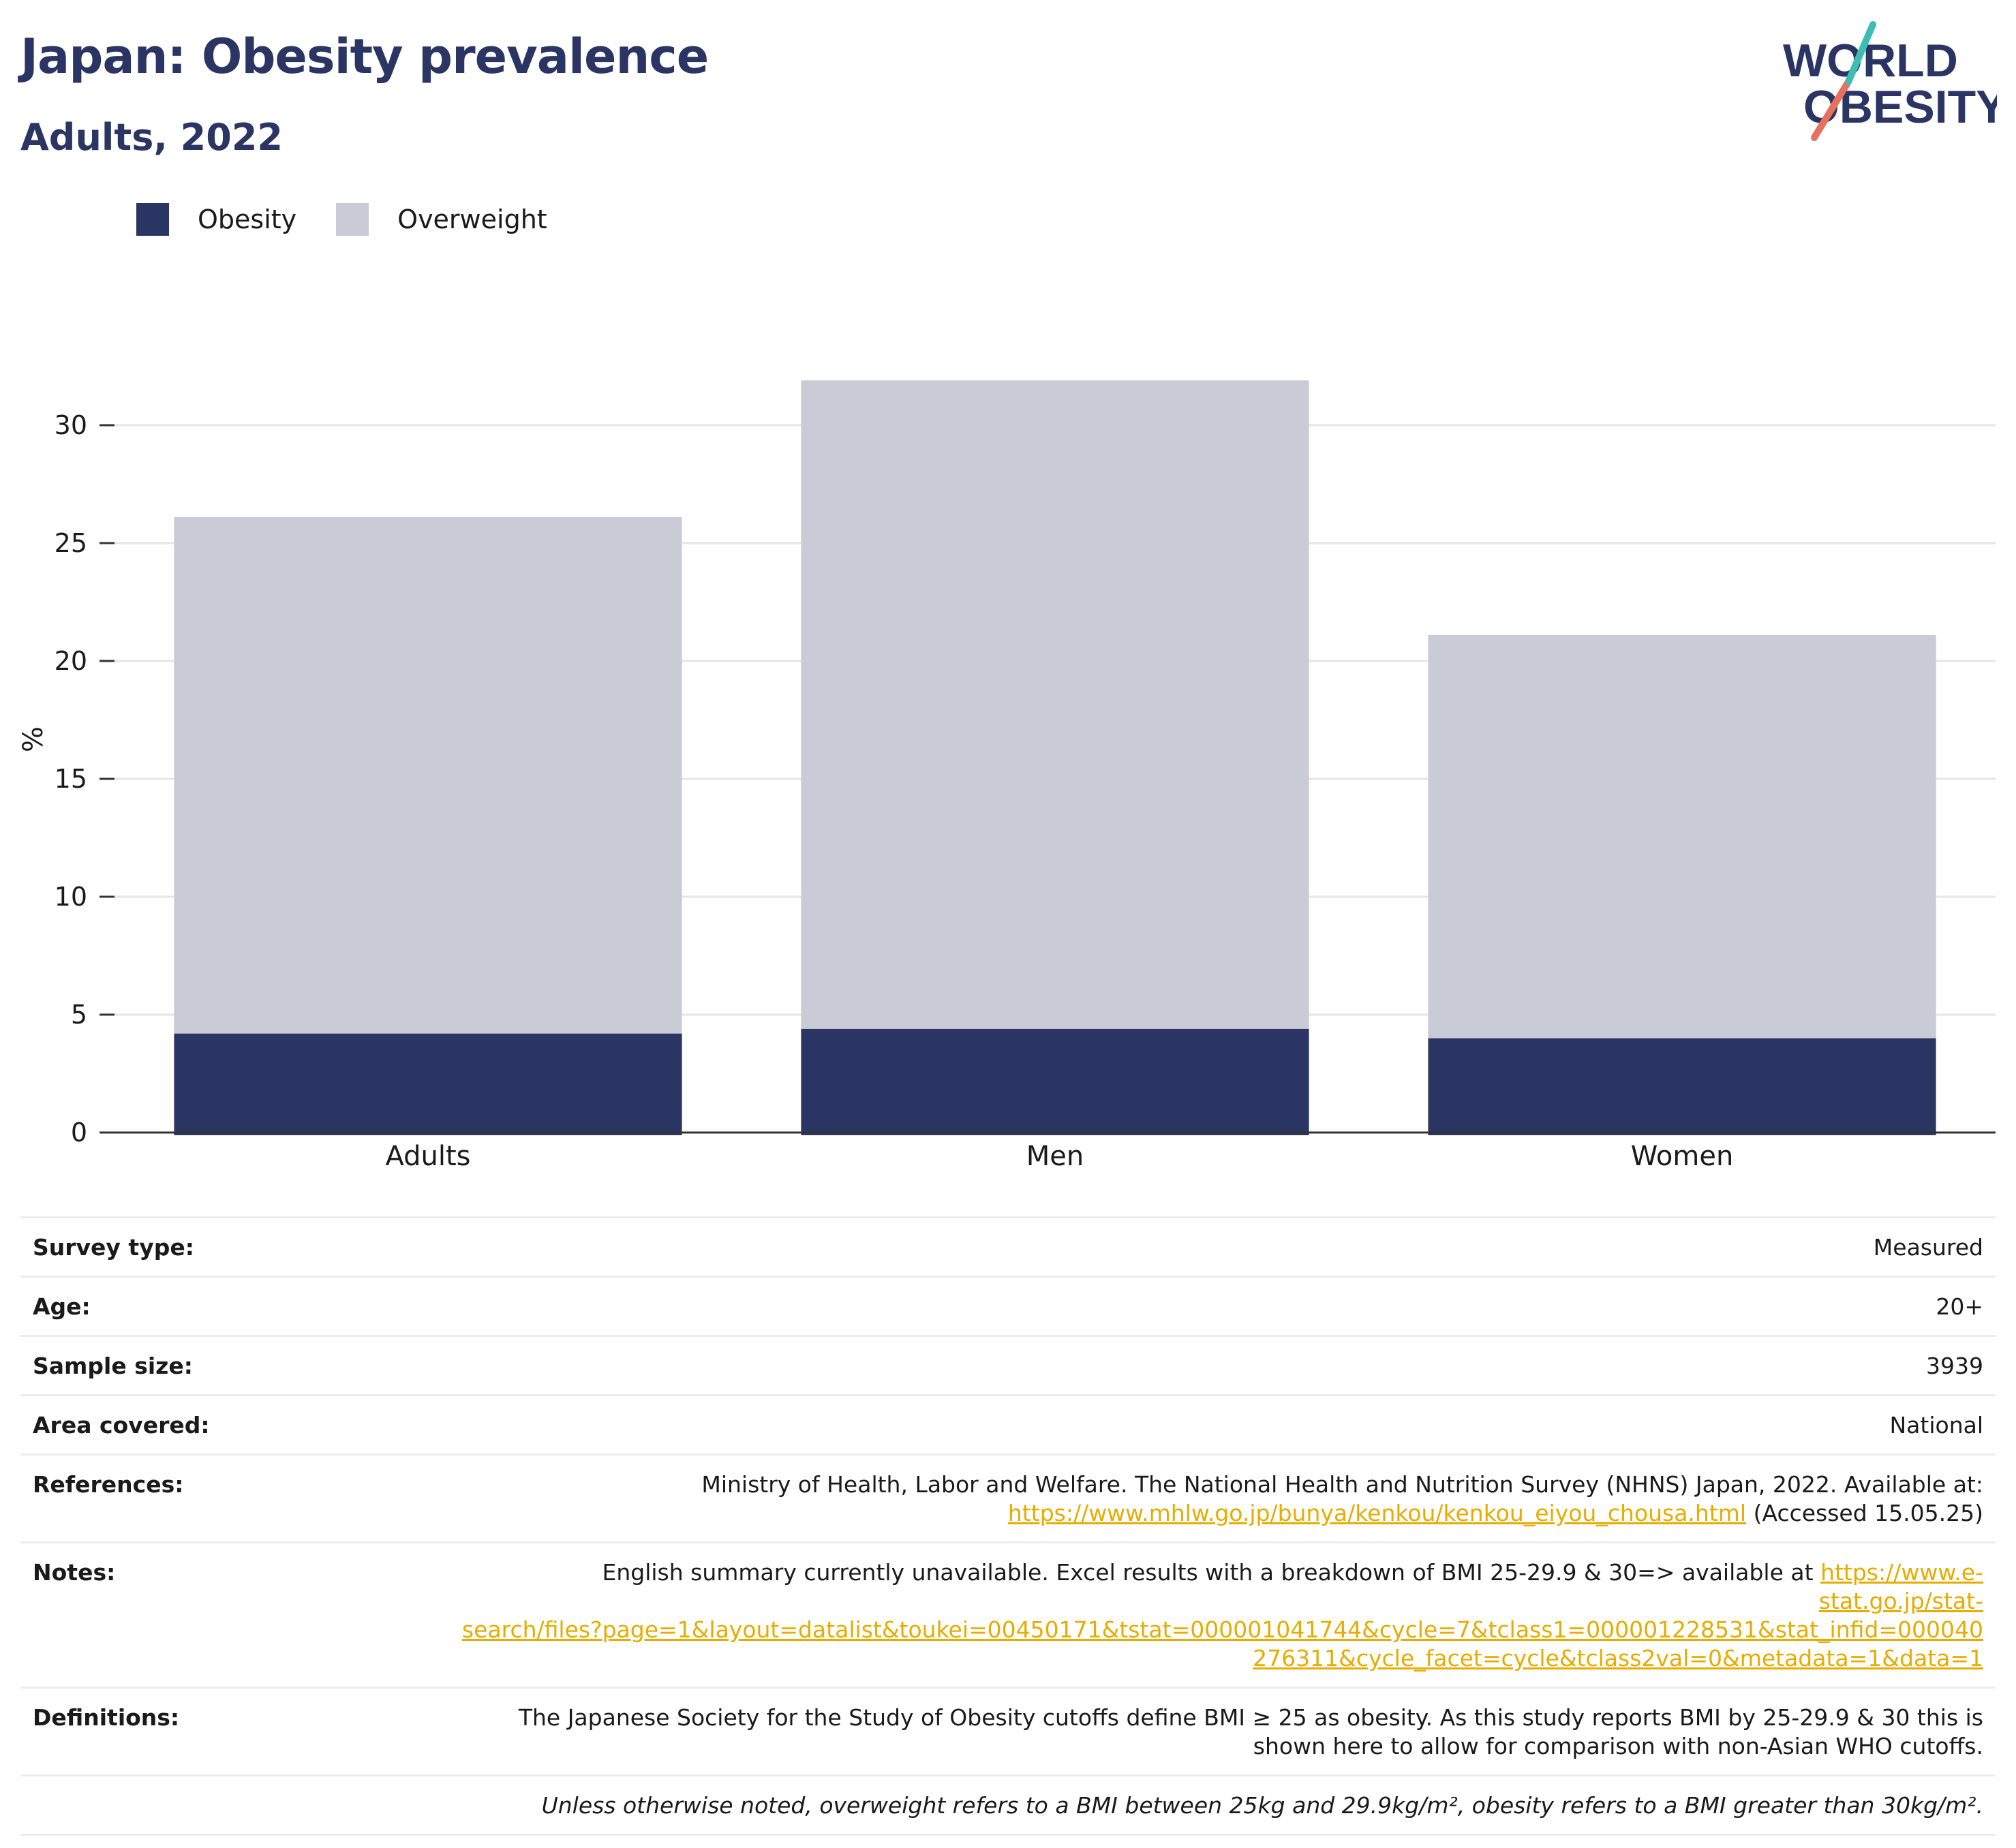  What do you see at coordinates (1008, 1423) in the screenshot?
I see `info-row-area: Area covered: National` at bounding box center [1008, 1423].